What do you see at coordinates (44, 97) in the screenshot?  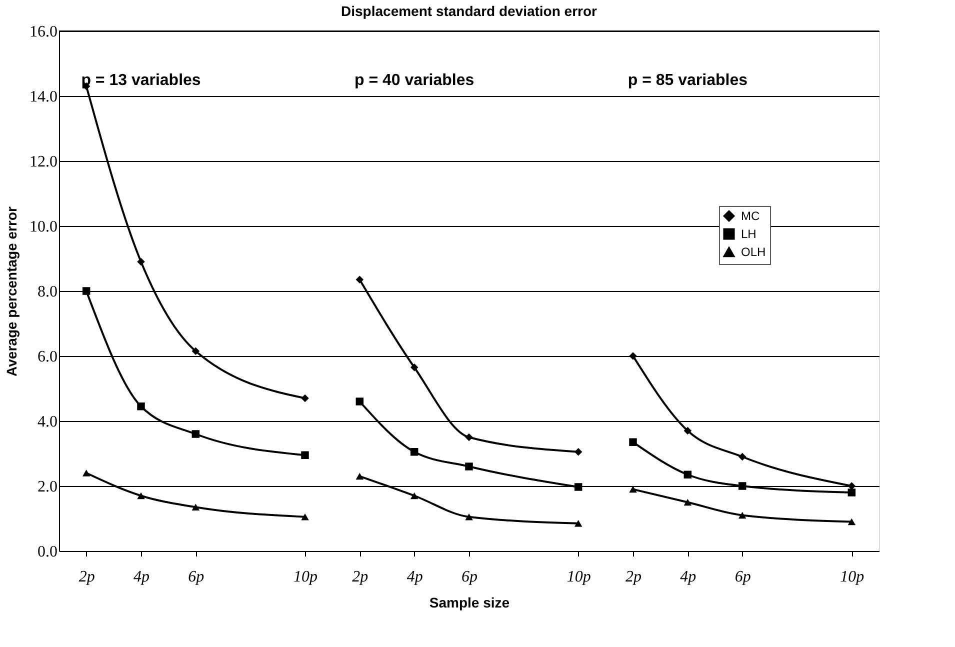 I see `y-tick-label: 14.0` at bounding box center [44, 97].